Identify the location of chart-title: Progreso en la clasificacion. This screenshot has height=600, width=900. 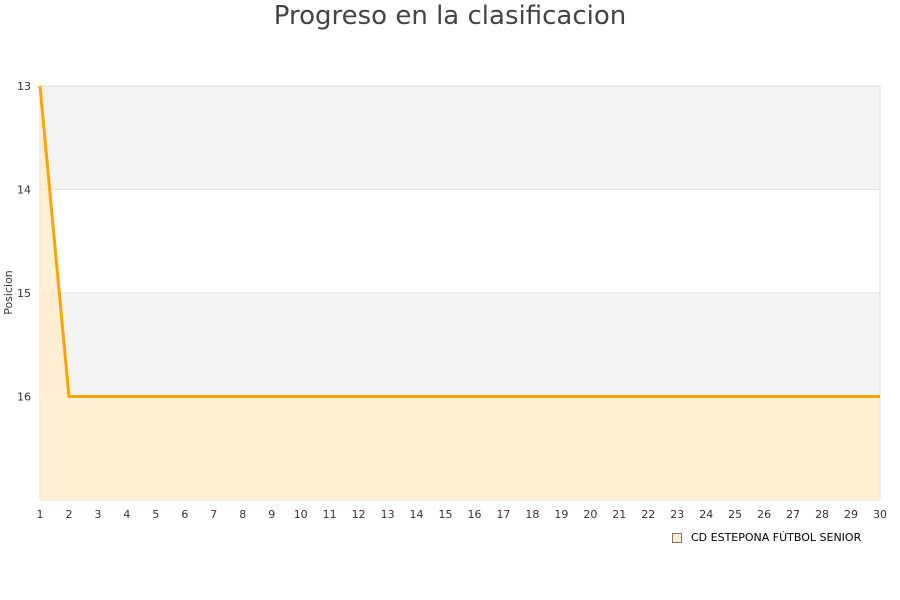
(450, 16).